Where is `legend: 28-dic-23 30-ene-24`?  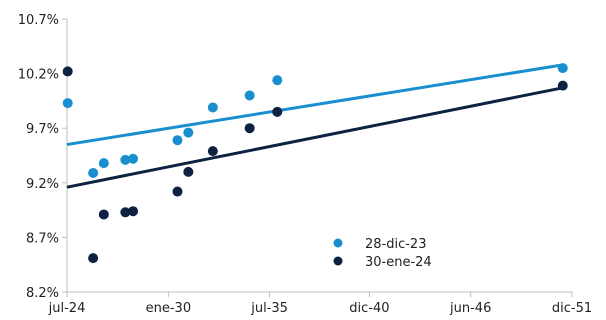
legend: 28-dic-23 30-ene-24 is located at coordinates (382, 253).